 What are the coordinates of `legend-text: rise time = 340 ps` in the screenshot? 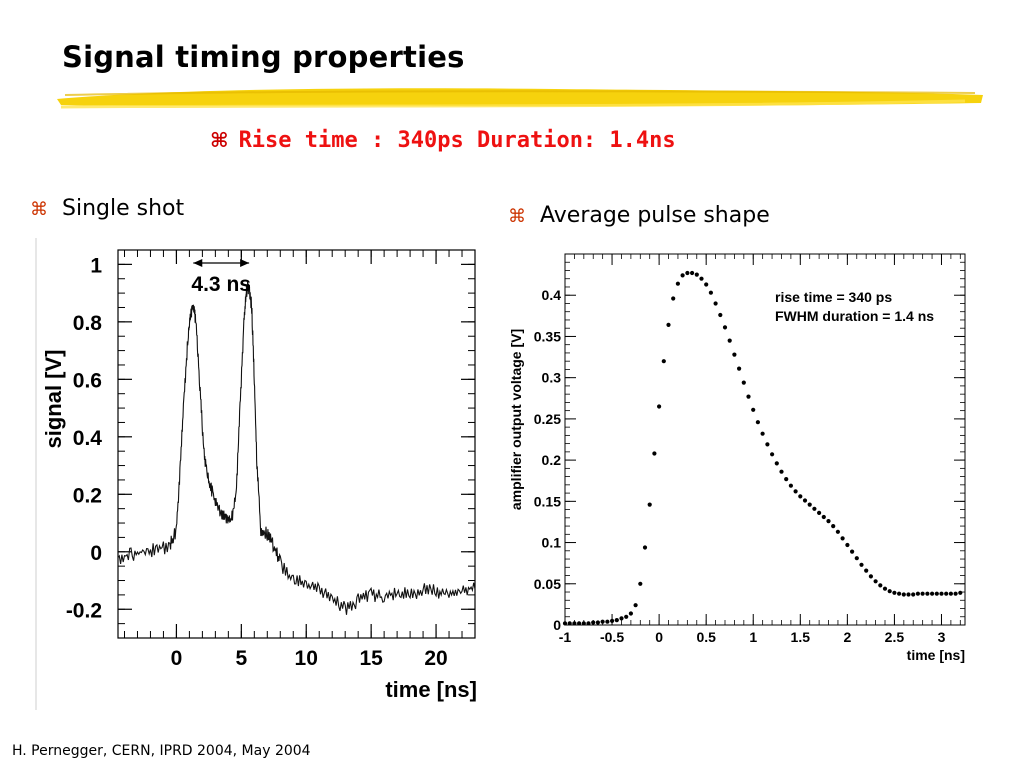 It's located at (833, 297).